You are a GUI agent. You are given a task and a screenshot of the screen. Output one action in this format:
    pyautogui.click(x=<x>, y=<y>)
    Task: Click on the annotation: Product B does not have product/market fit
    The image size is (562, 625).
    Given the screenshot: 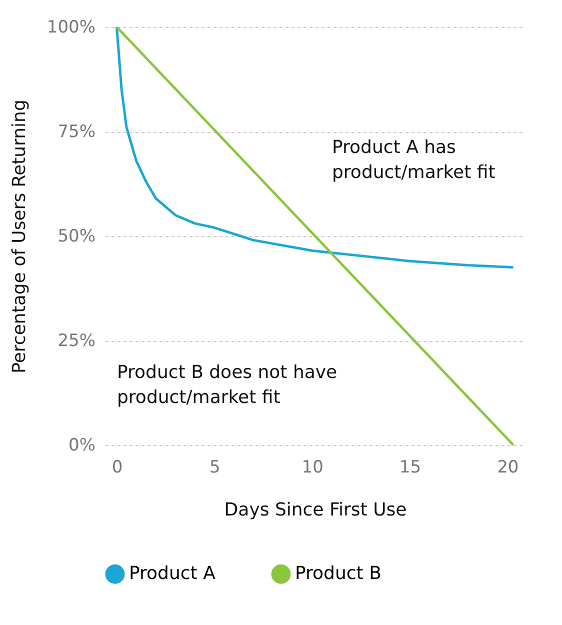 What is the action you would take?
    pyautogui.click(x=227, y=385)
    